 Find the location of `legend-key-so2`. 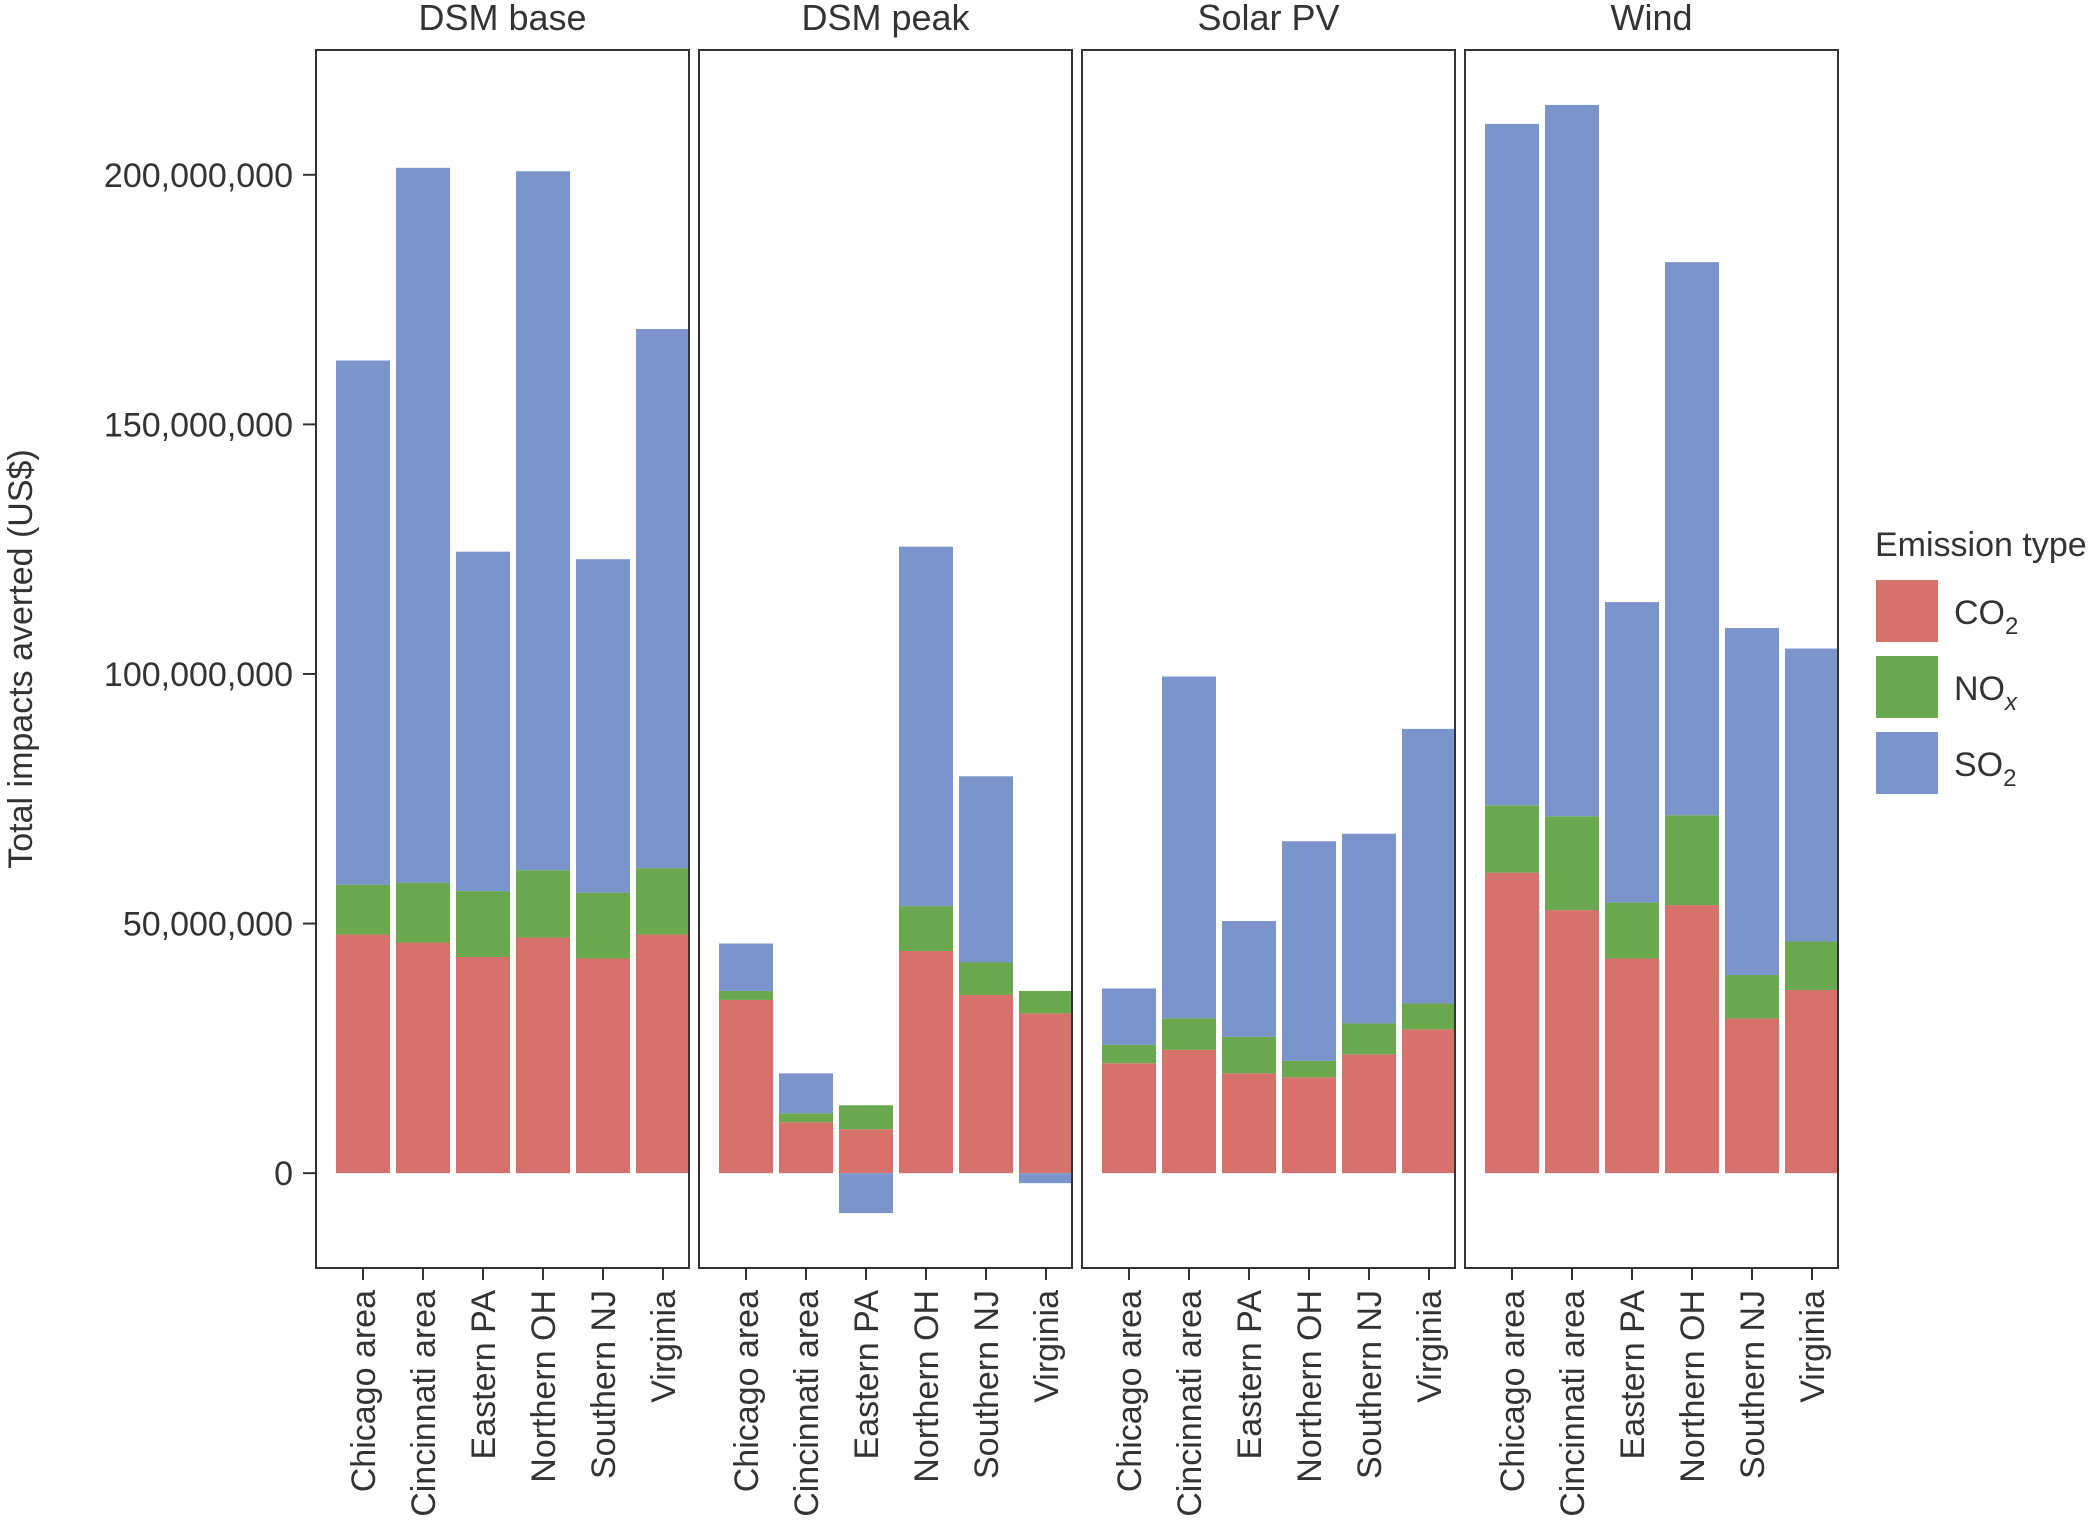

legend-key-so2 is located at coordinates (1907, 763).